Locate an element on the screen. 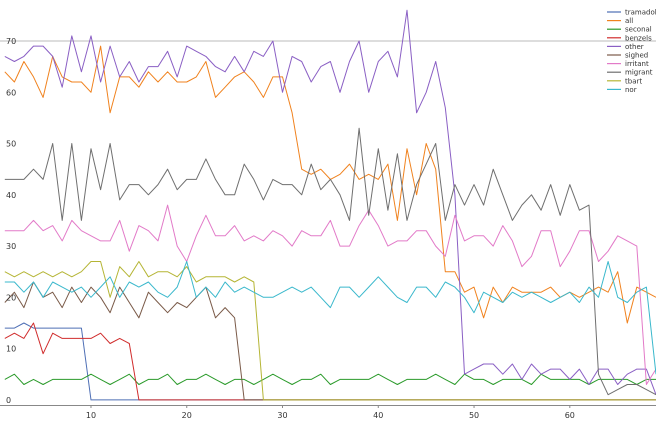 Image resolution: width=656 pixels, height=425 pixels. legend-label-irritant: irritant is located at coordinates (637, 64).